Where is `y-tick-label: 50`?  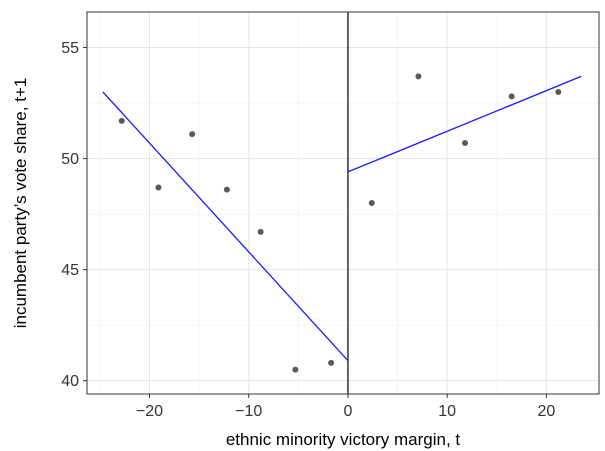 y-tick-label: 50 is located at coordinates (70, 159).